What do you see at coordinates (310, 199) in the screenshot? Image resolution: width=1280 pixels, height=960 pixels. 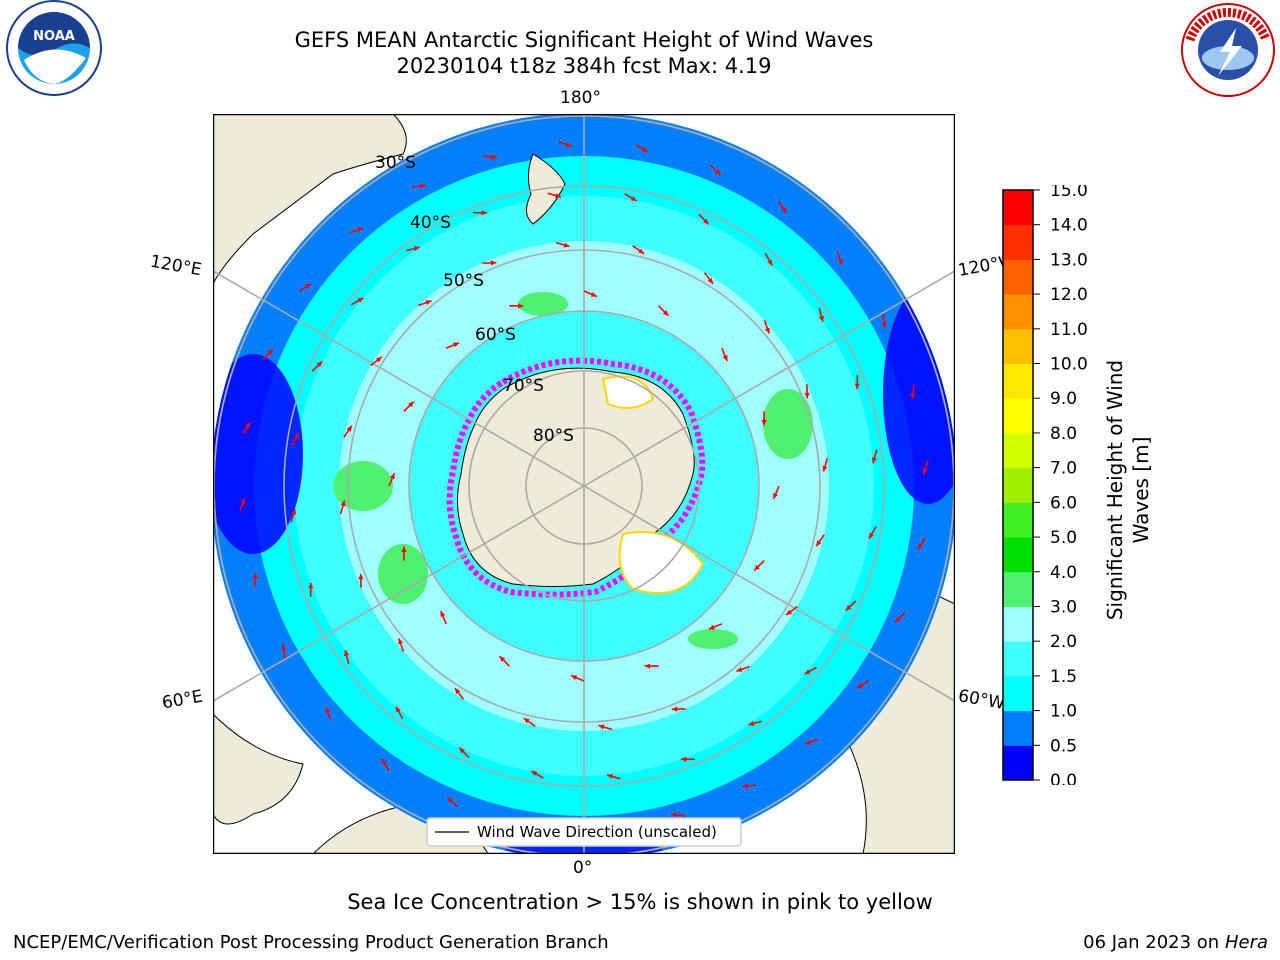 I see `australia-land` at bounding box center [310, 199].